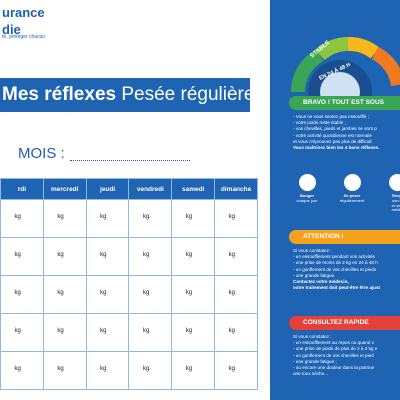  What do you see at coordinates (107, 189) in the screenshot?
I see `column-header: jeudi` at bounding box center [107, 189].